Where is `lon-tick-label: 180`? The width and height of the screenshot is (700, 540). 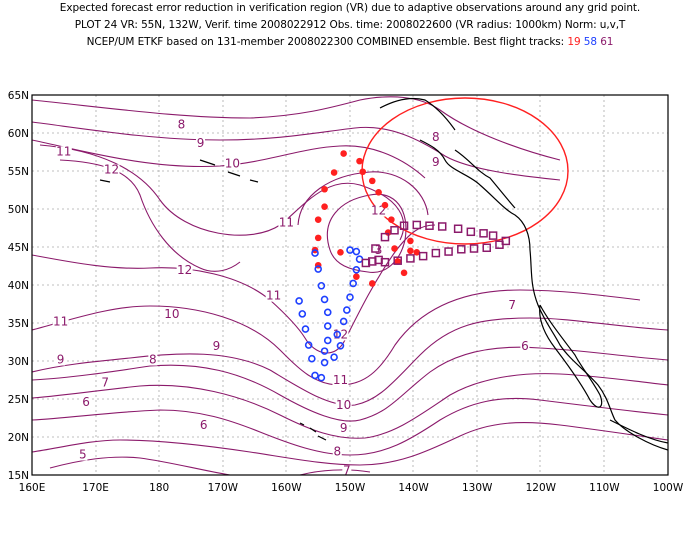 lon-tick-label: 180 is located at coordinates (159, 488).